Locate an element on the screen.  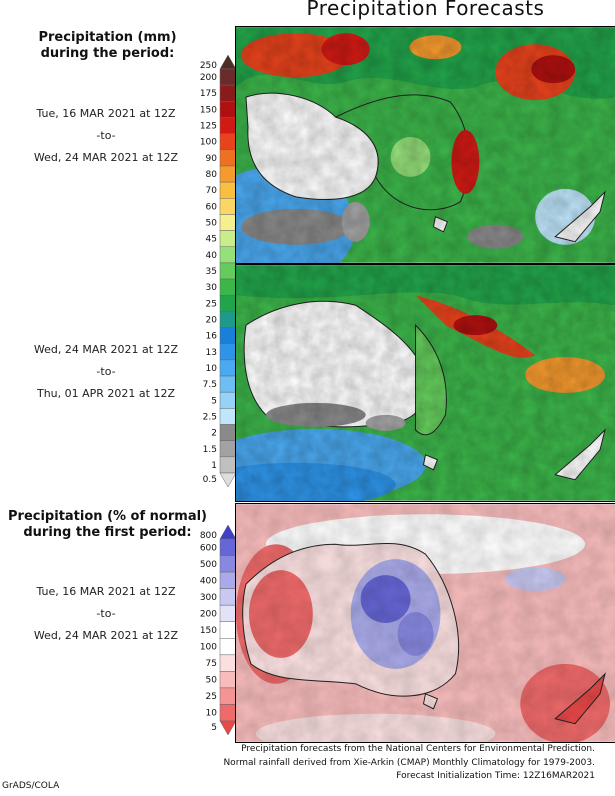
period1-start: Tue, 16 MAR 2021 at 12Z is located at coordinates (106, 113).